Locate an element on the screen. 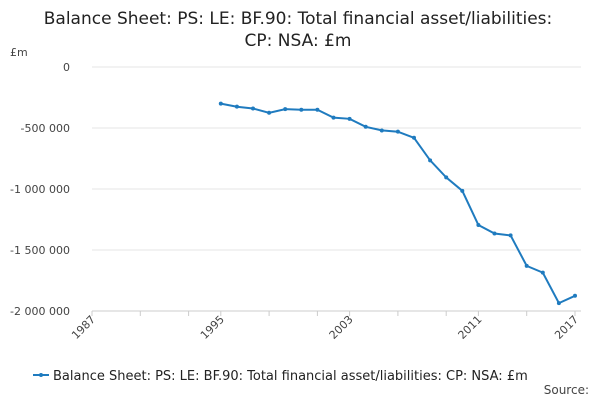 The width and height of the screenshot is (600, 400). source-label: Source: is located at coordinates (566, 390).